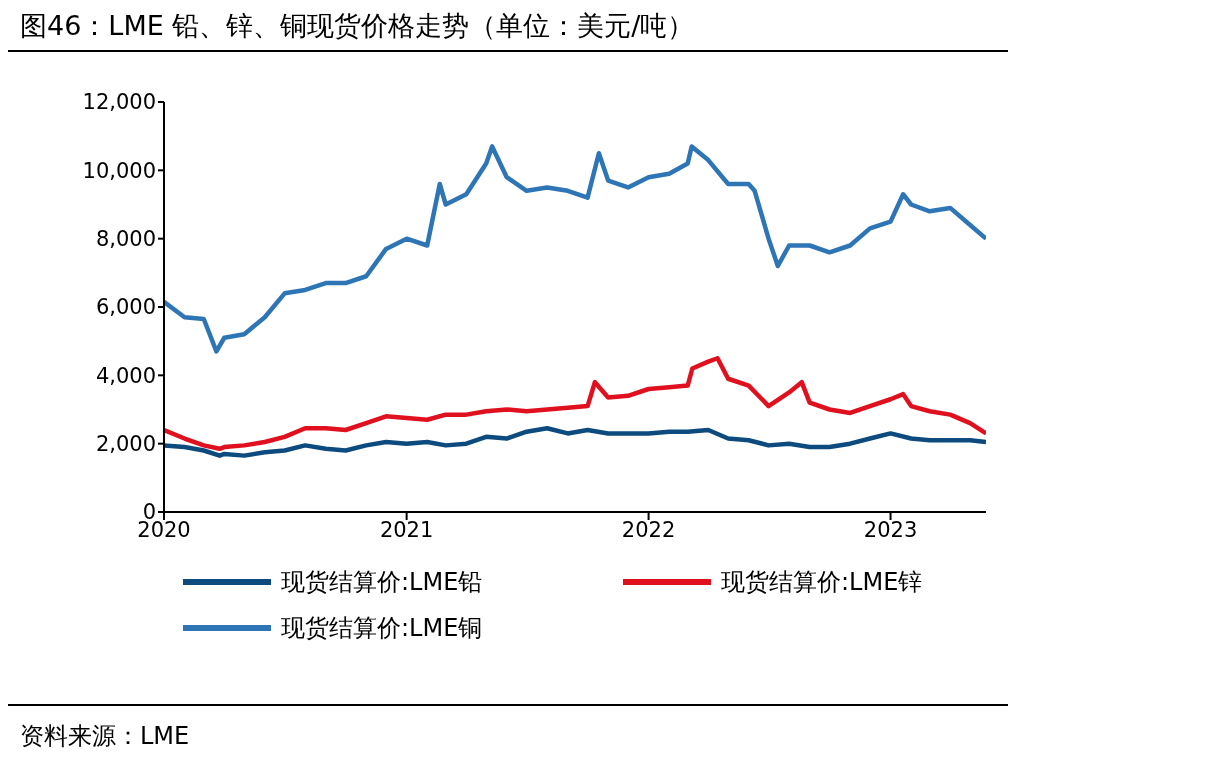  What do you see at coordinates (119, 102) in the screenshot?
I see `y-tick-label: 12,000` at bounding box center [119, 102].